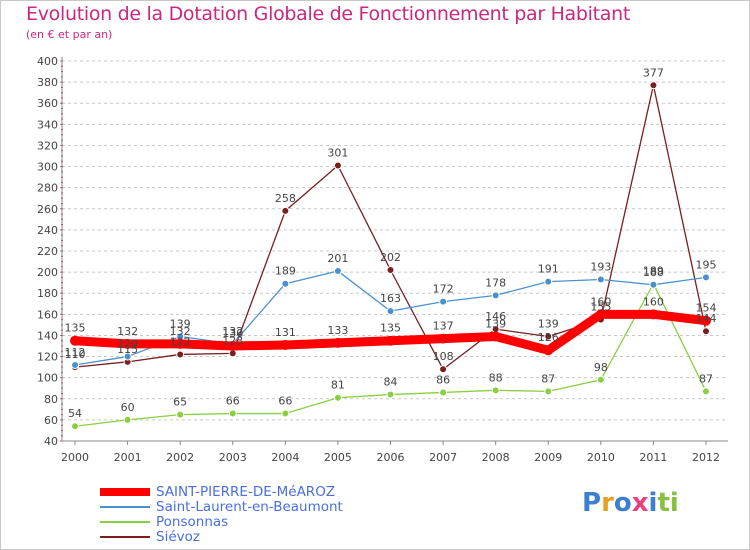  I want to click on data-label: 65, so click(180, 402).